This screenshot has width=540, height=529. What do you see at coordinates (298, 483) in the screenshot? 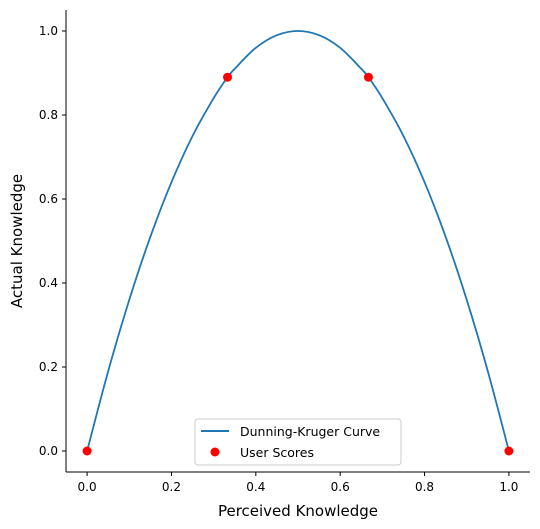
I see `x-ticks: 0.0 0.2 0.4 0.6 0.8 1.0` at bounding box center [298, 483].